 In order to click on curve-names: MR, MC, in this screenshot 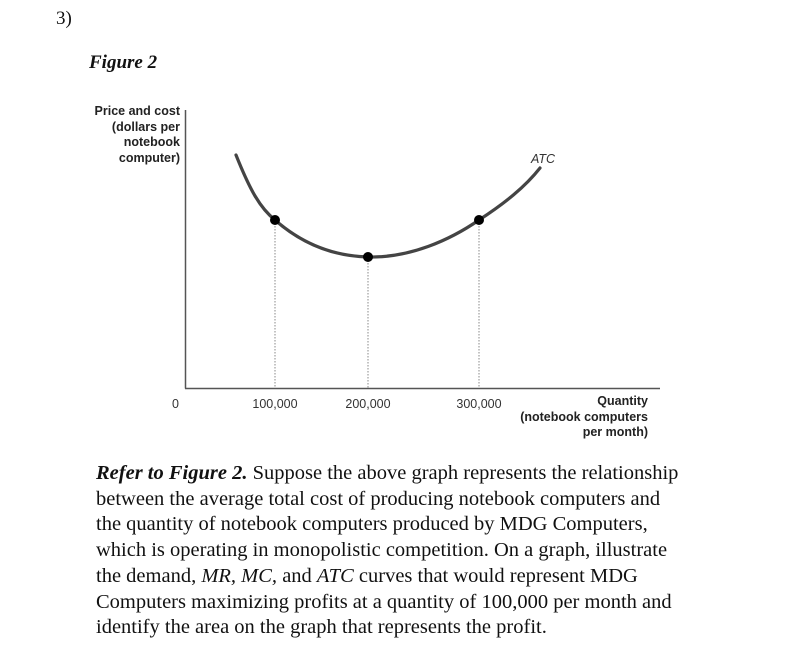, I will do `click(239, 575)`.